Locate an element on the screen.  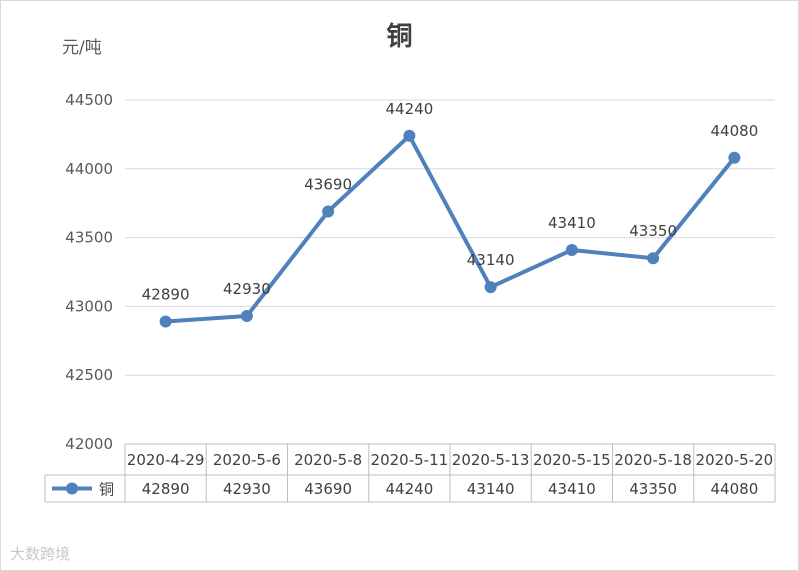
x-category-label: 2020-5-15 is located at coordinates (572, 460).